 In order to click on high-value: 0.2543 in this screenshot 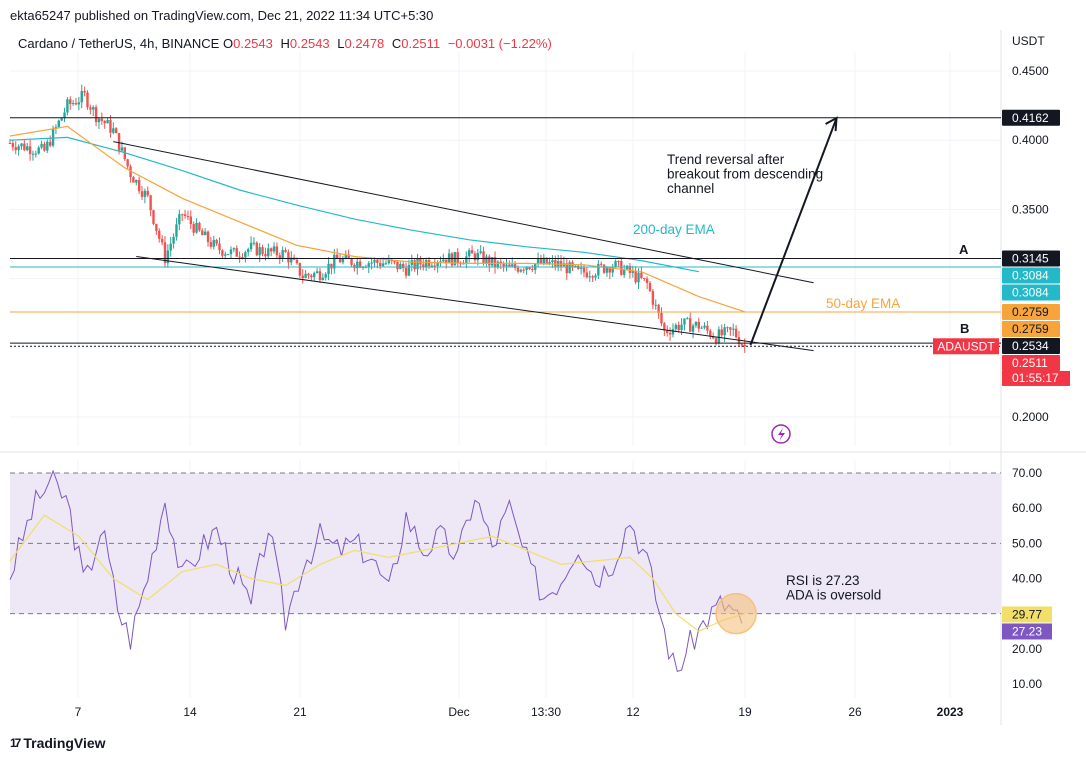, I will do `click(309, 43)`.